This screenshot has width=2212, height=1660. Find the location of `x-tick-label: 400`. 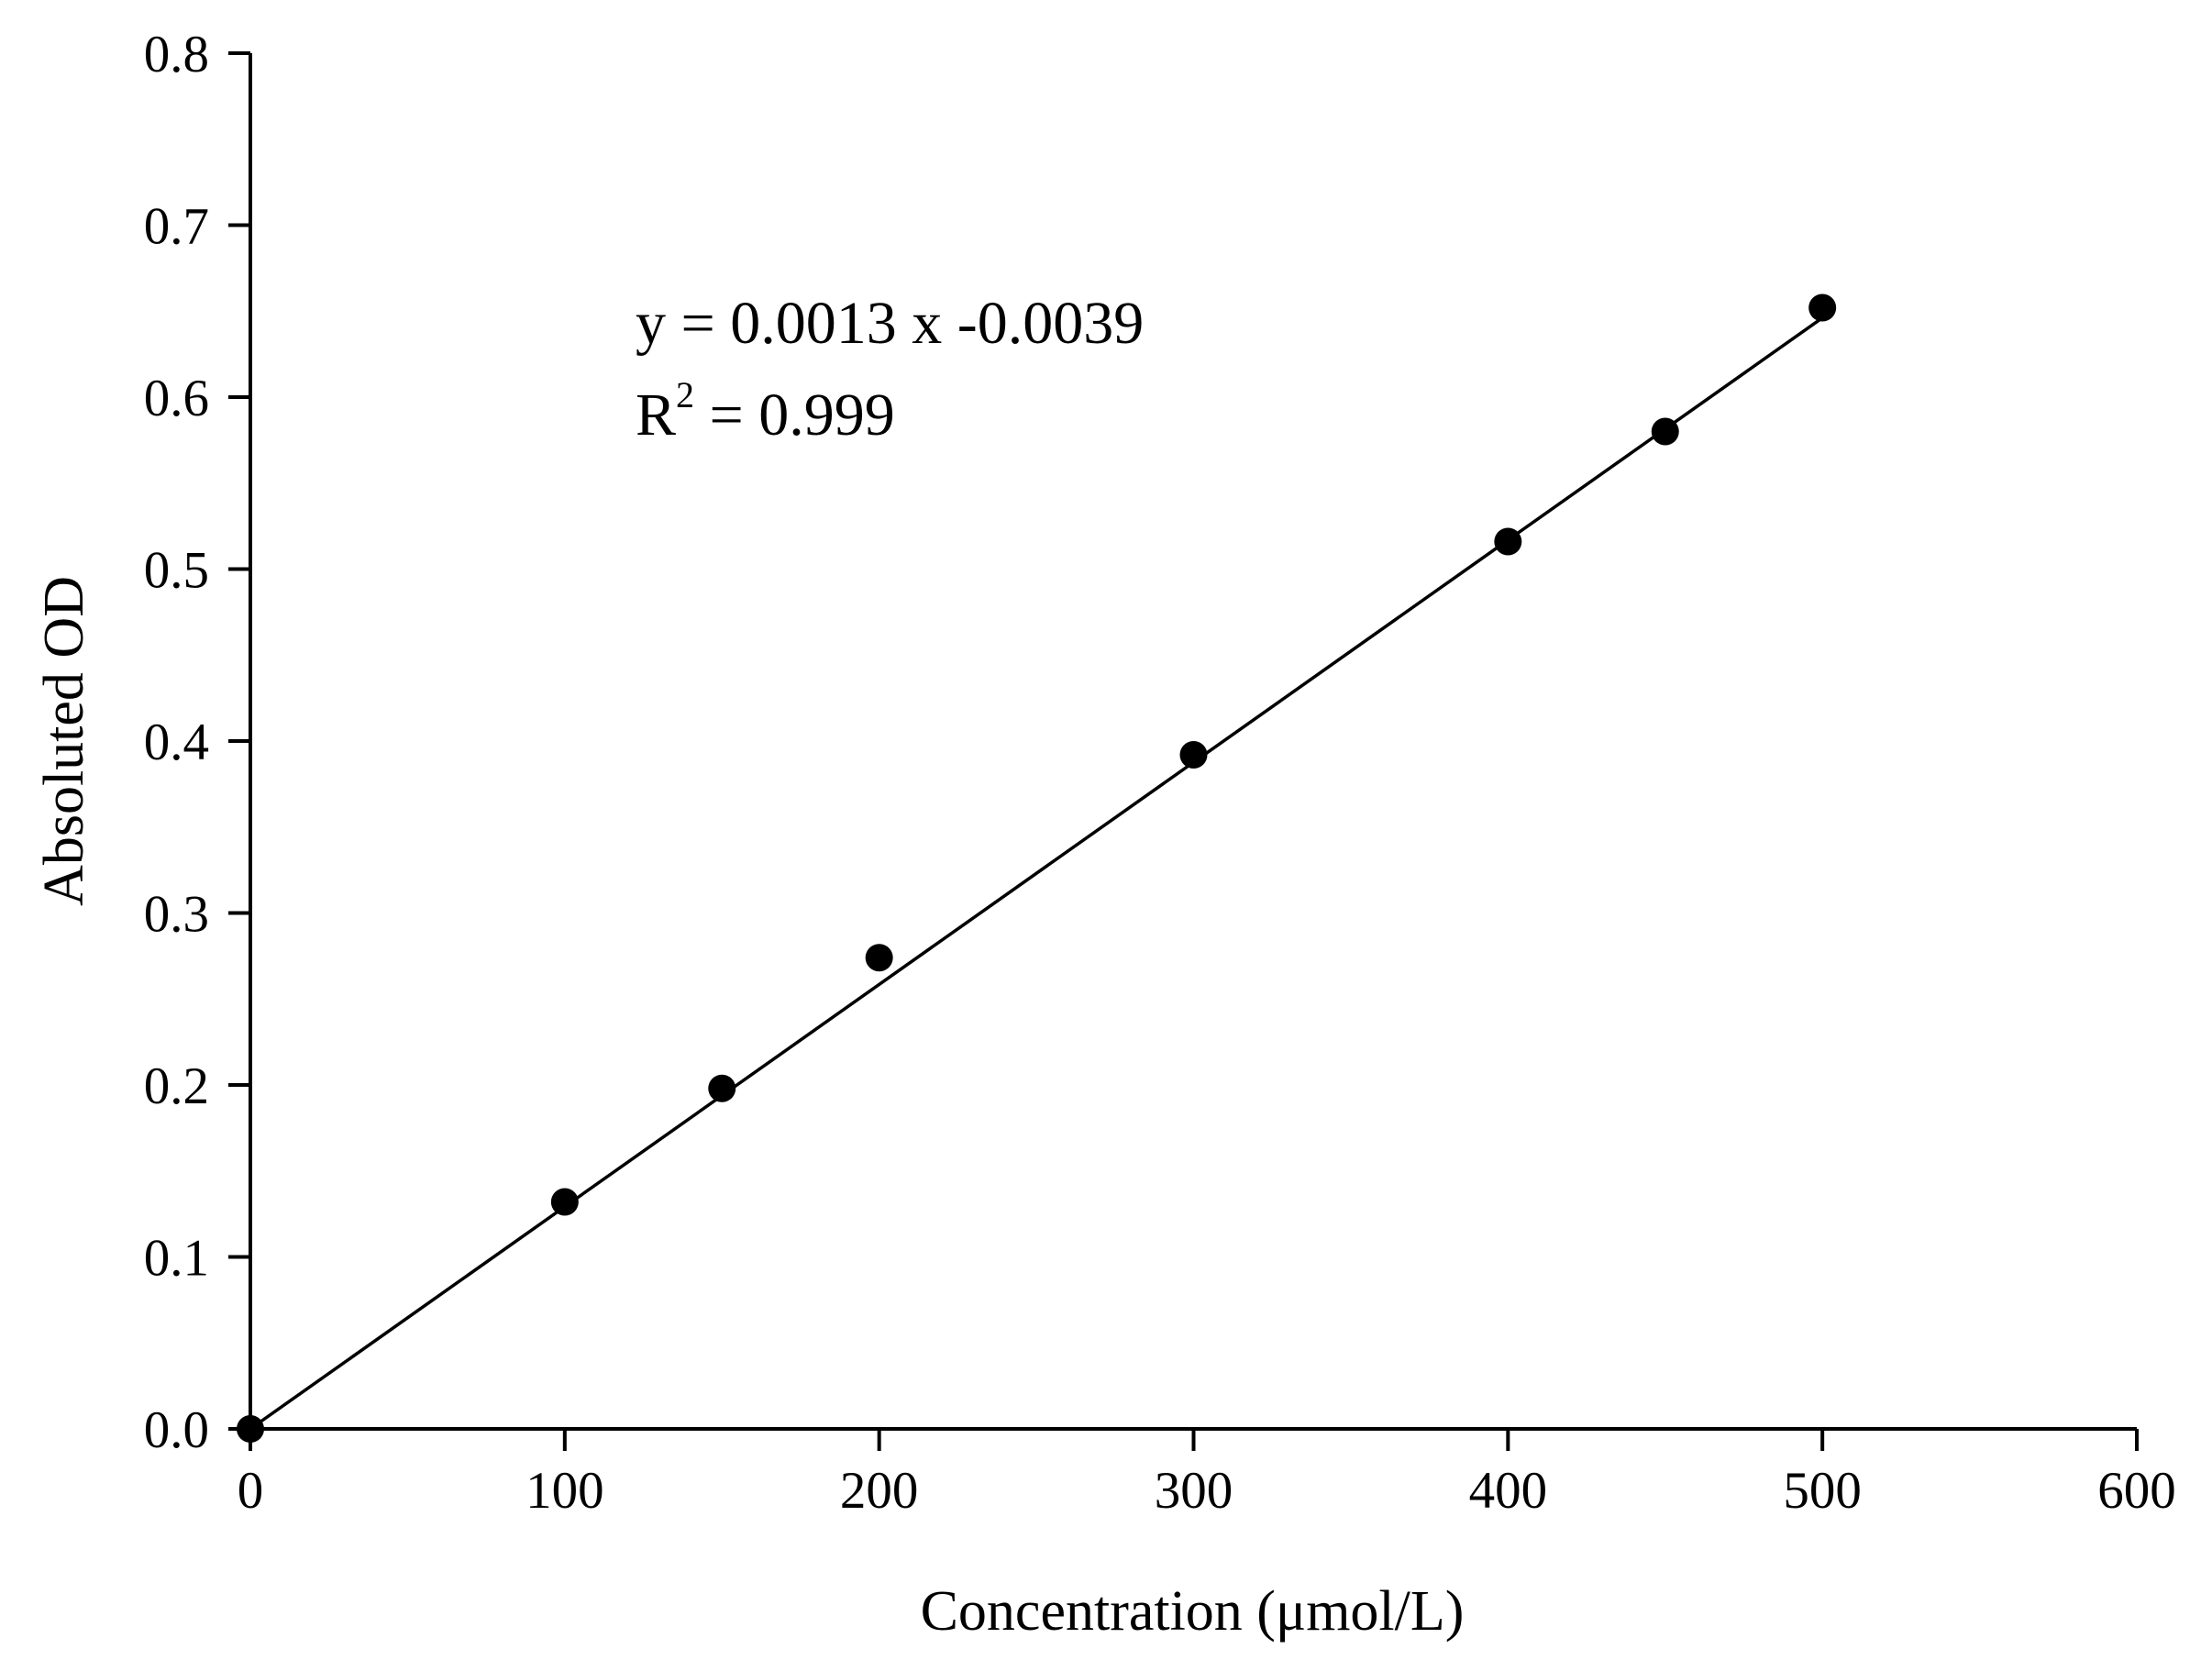

x-tick-label: 400 is located at coordinates (1509, 1491).